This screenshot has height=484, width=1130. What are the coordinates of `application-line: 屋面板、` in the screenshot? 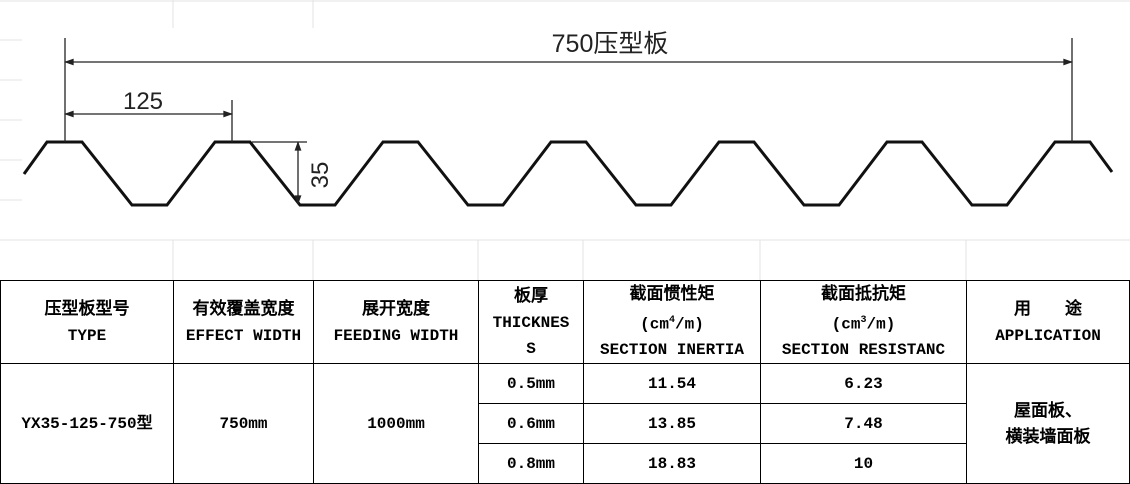 It's located at (1048, 410).